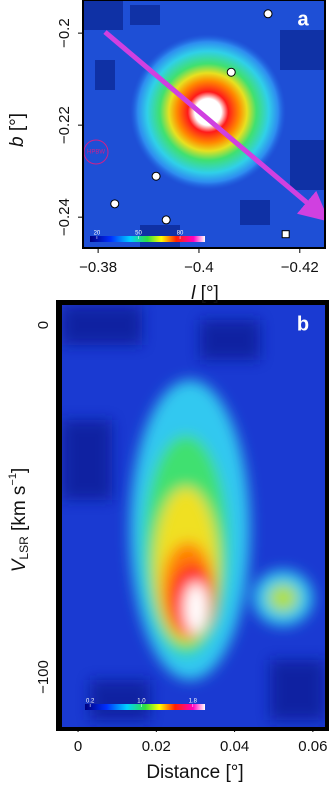 The height and width of the screenshot is (796, 333). Describe the element at coordinates (180, 234) in the screenshot. I see `colorbar-tick-label: 80` at that location.